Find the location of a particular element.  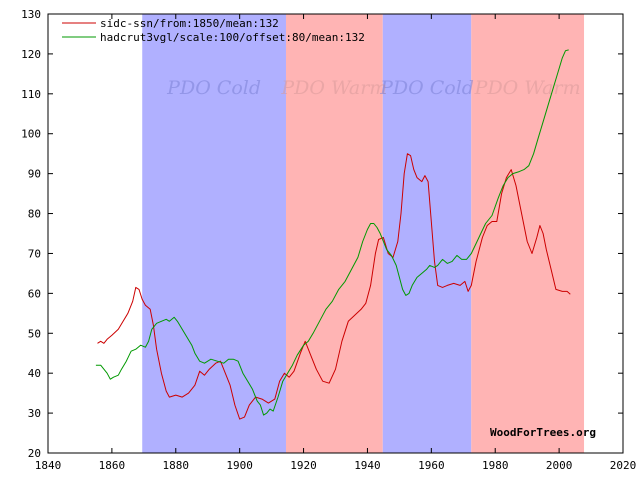

y-tick-label: 50 is located at coordinates (34, 333).